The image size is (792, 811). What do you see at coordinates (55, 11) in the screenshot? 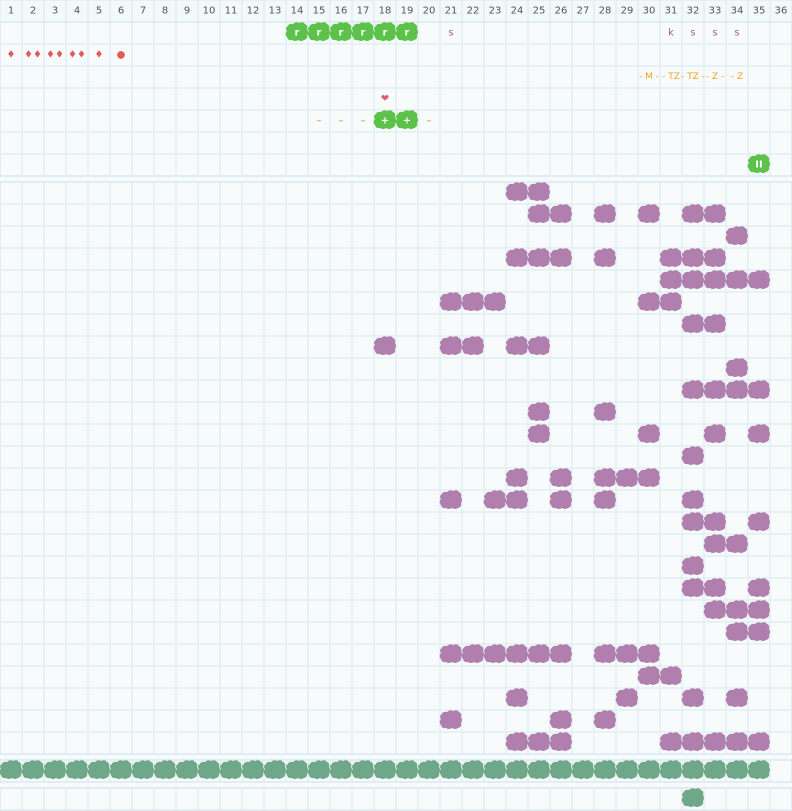
I see `column-label: 3` at bounding box center [55, 11].